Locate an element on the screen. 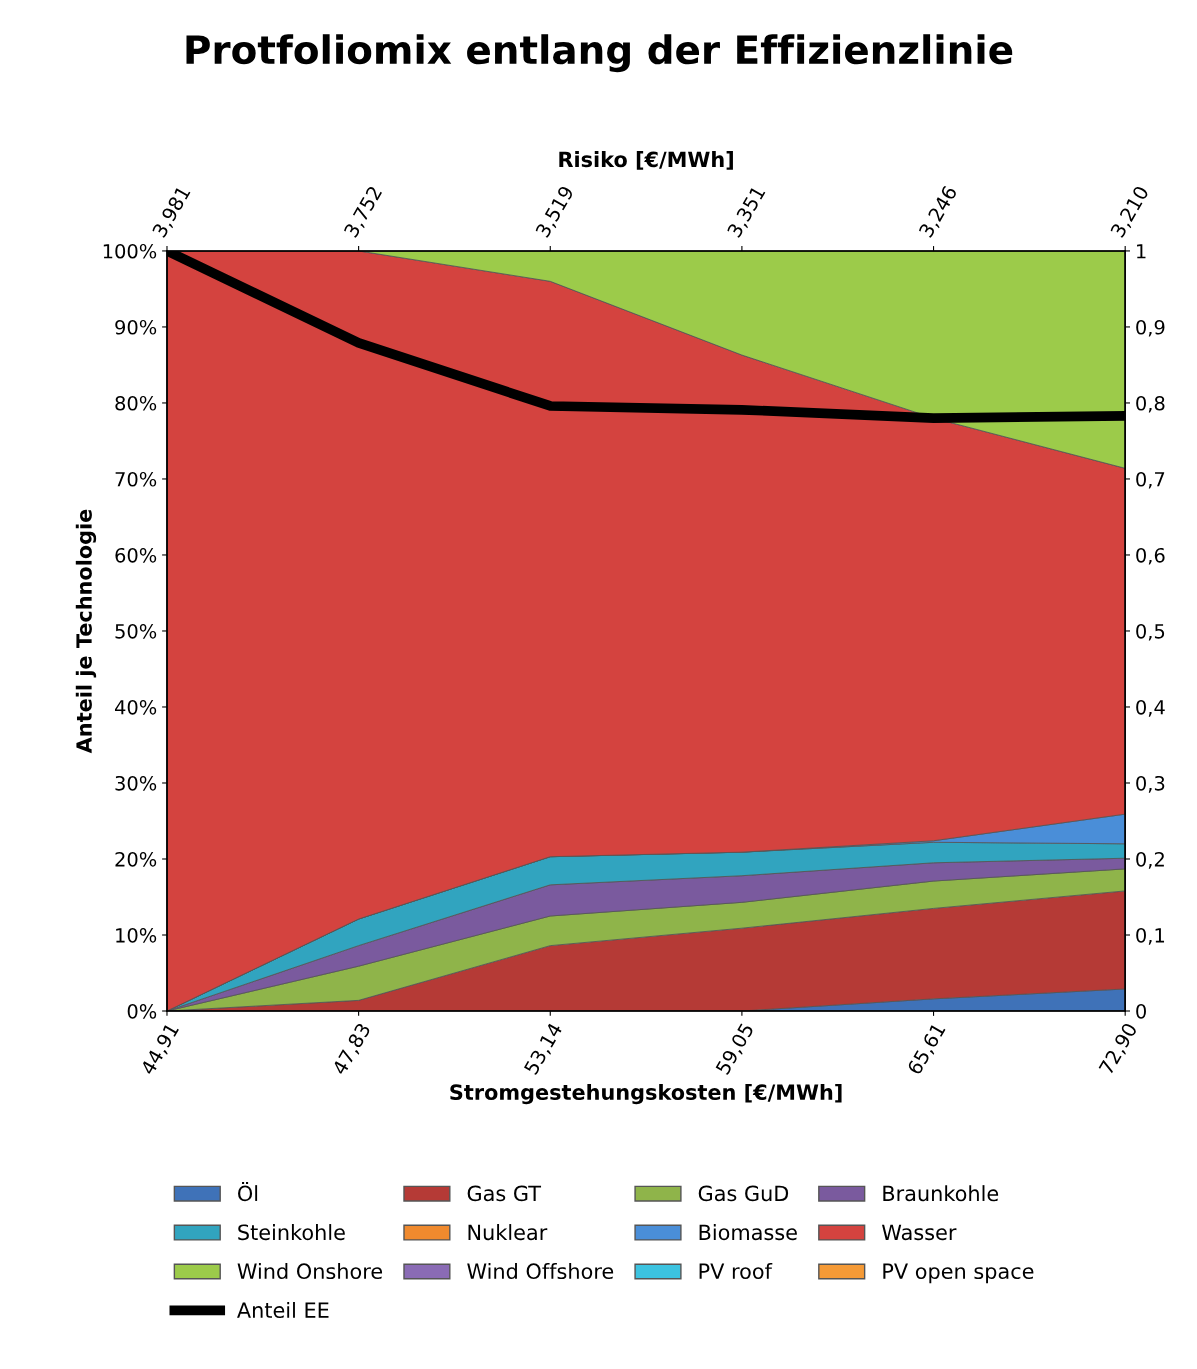 The image size is (1197, 1369). y2-tick-label: 0,6 is located at coordinates (1150, 556).